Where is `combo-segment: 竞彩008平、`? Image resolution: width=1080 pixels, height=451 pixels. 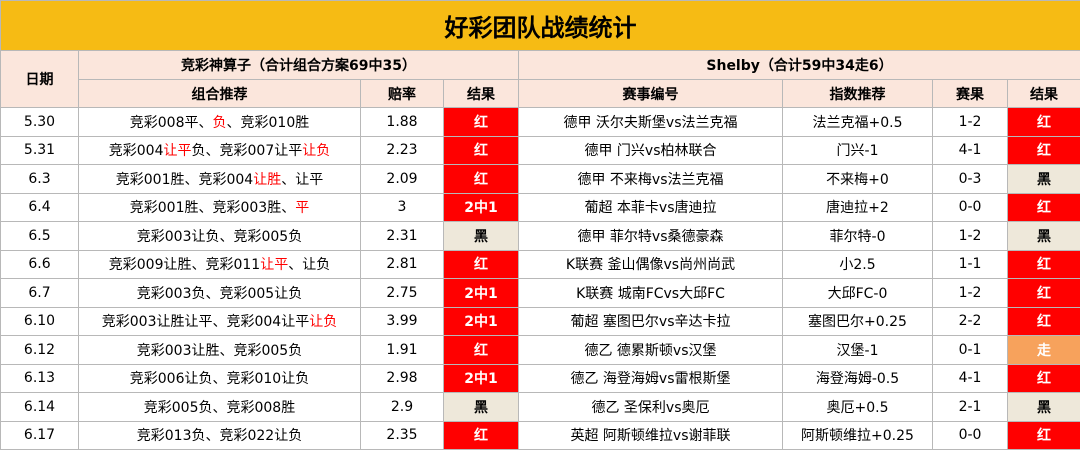
combo-segment: 竞彩008平、 is located at coordinates (171, 122).